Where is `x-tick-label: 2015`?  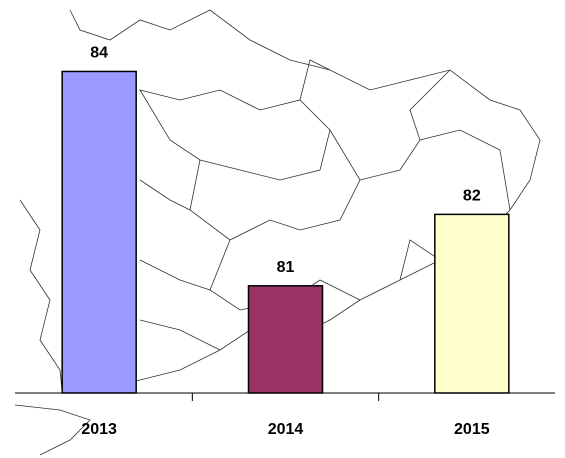
x-tick-label: 2015 is located at coordinates (472, 429).